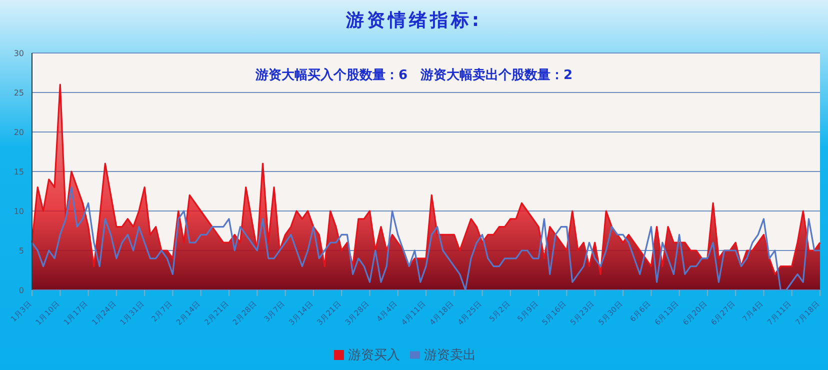 Image resolution: width=828 pixels, height=370 pixels. Describe the element at coordinates (19, 93) in the screenshot. I see `y-tick-label: 25` at that location.